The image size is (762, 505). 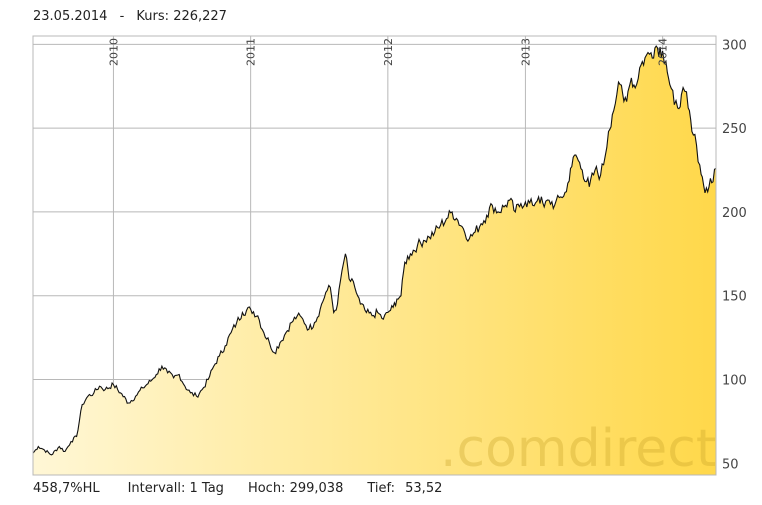 What do you see at coordinates (730, 464) in the screenshot?
I see `y-tick-label: 50` at bounding box center [730, 464].